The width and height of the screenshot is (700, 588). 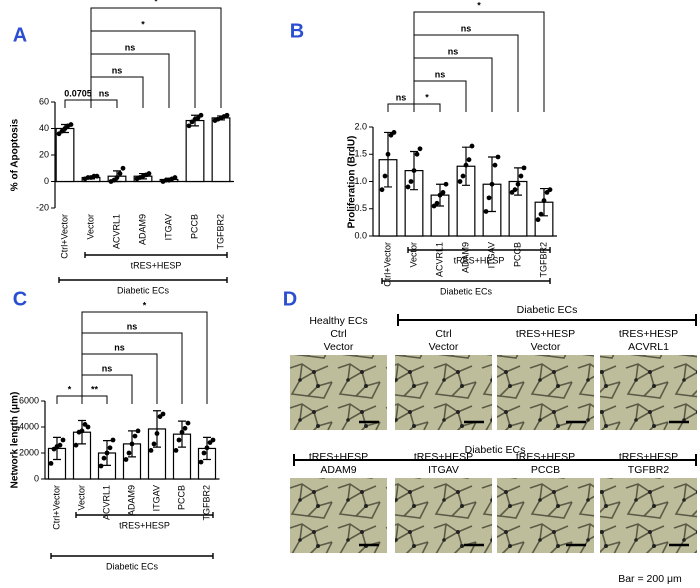 I want to click on y-axis-label: Network length (μm), so click(x=15, y=440).